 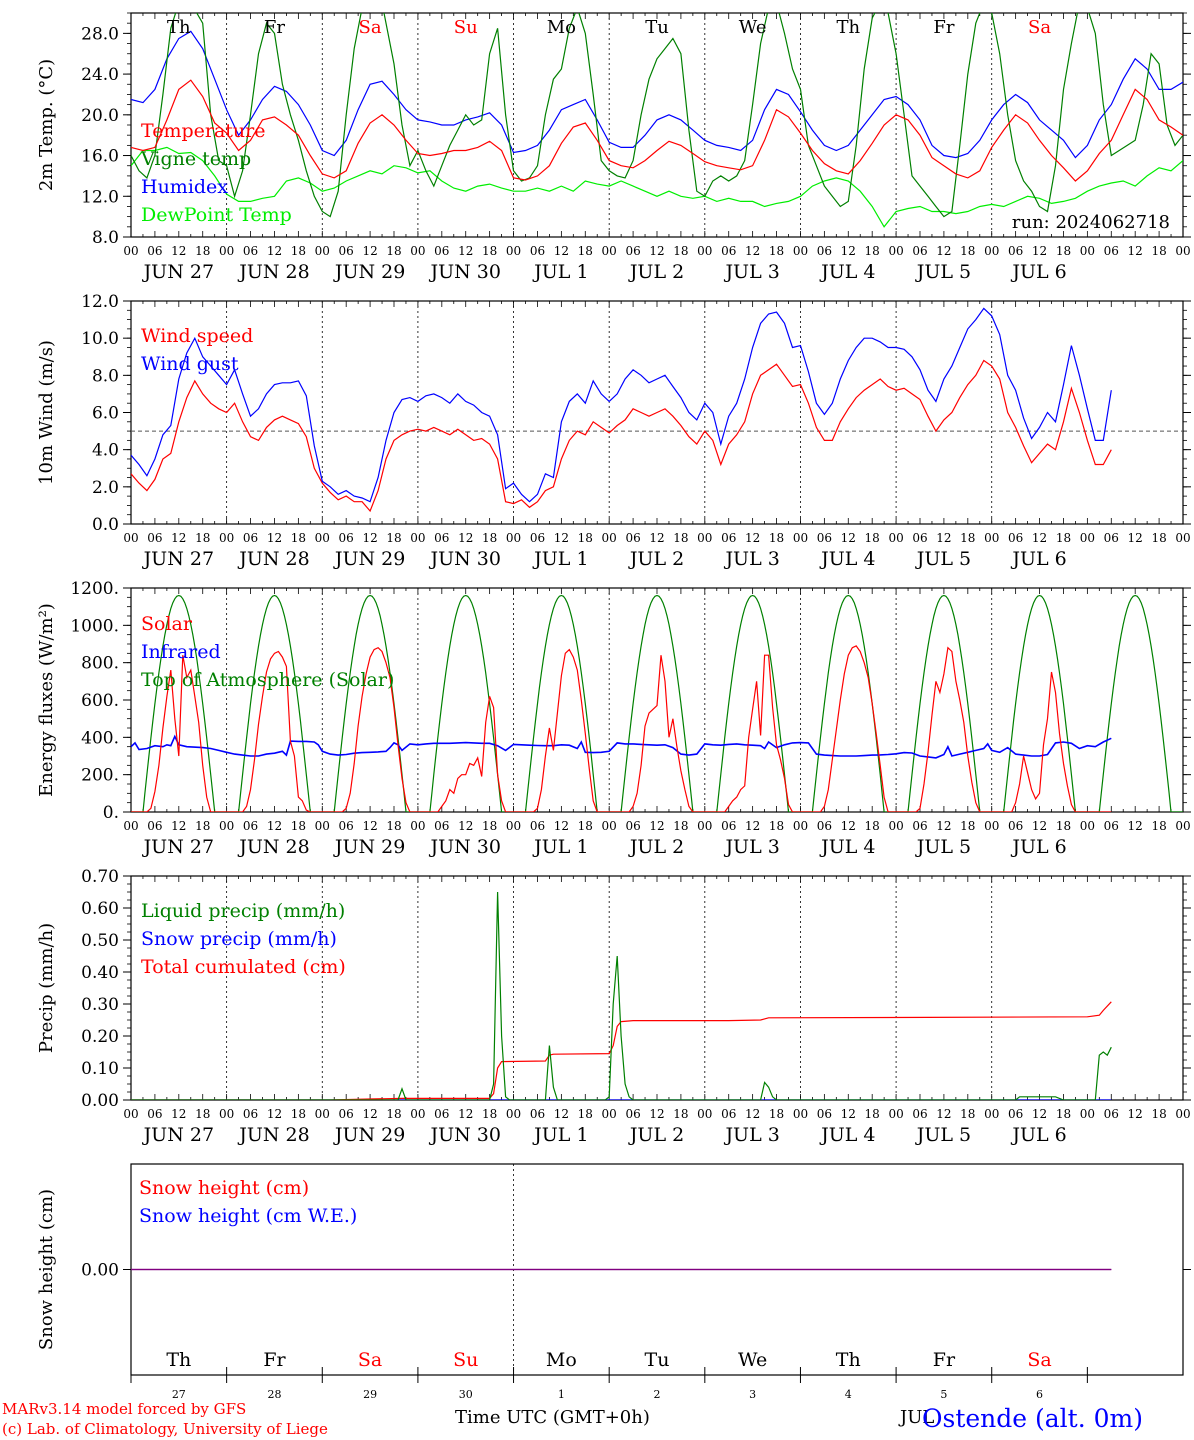 What do you see at coordinates (105, 414) in the screenshot?
I see `ytick-label: 6.0` at bounding box center [105, 414].